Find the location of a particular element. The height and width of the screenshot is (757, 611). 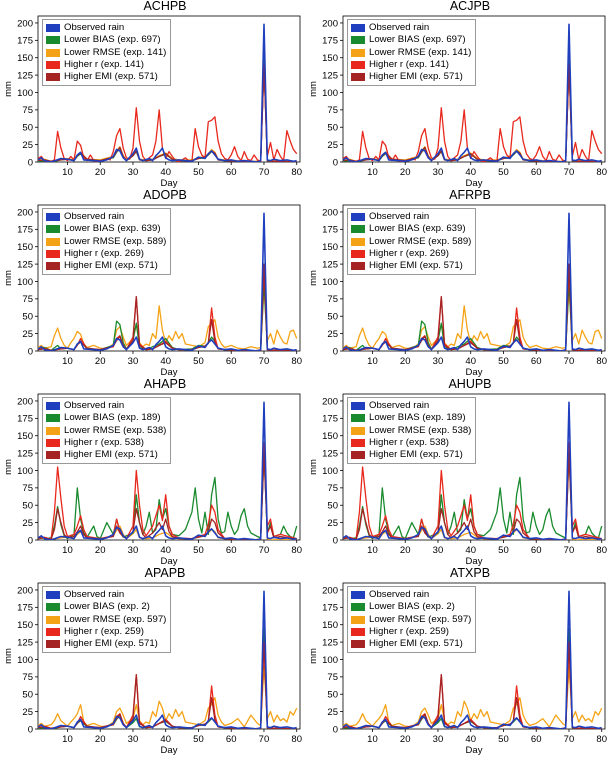

legend-label: Higher r (exp. 141) is located at coordinates (409, 64).